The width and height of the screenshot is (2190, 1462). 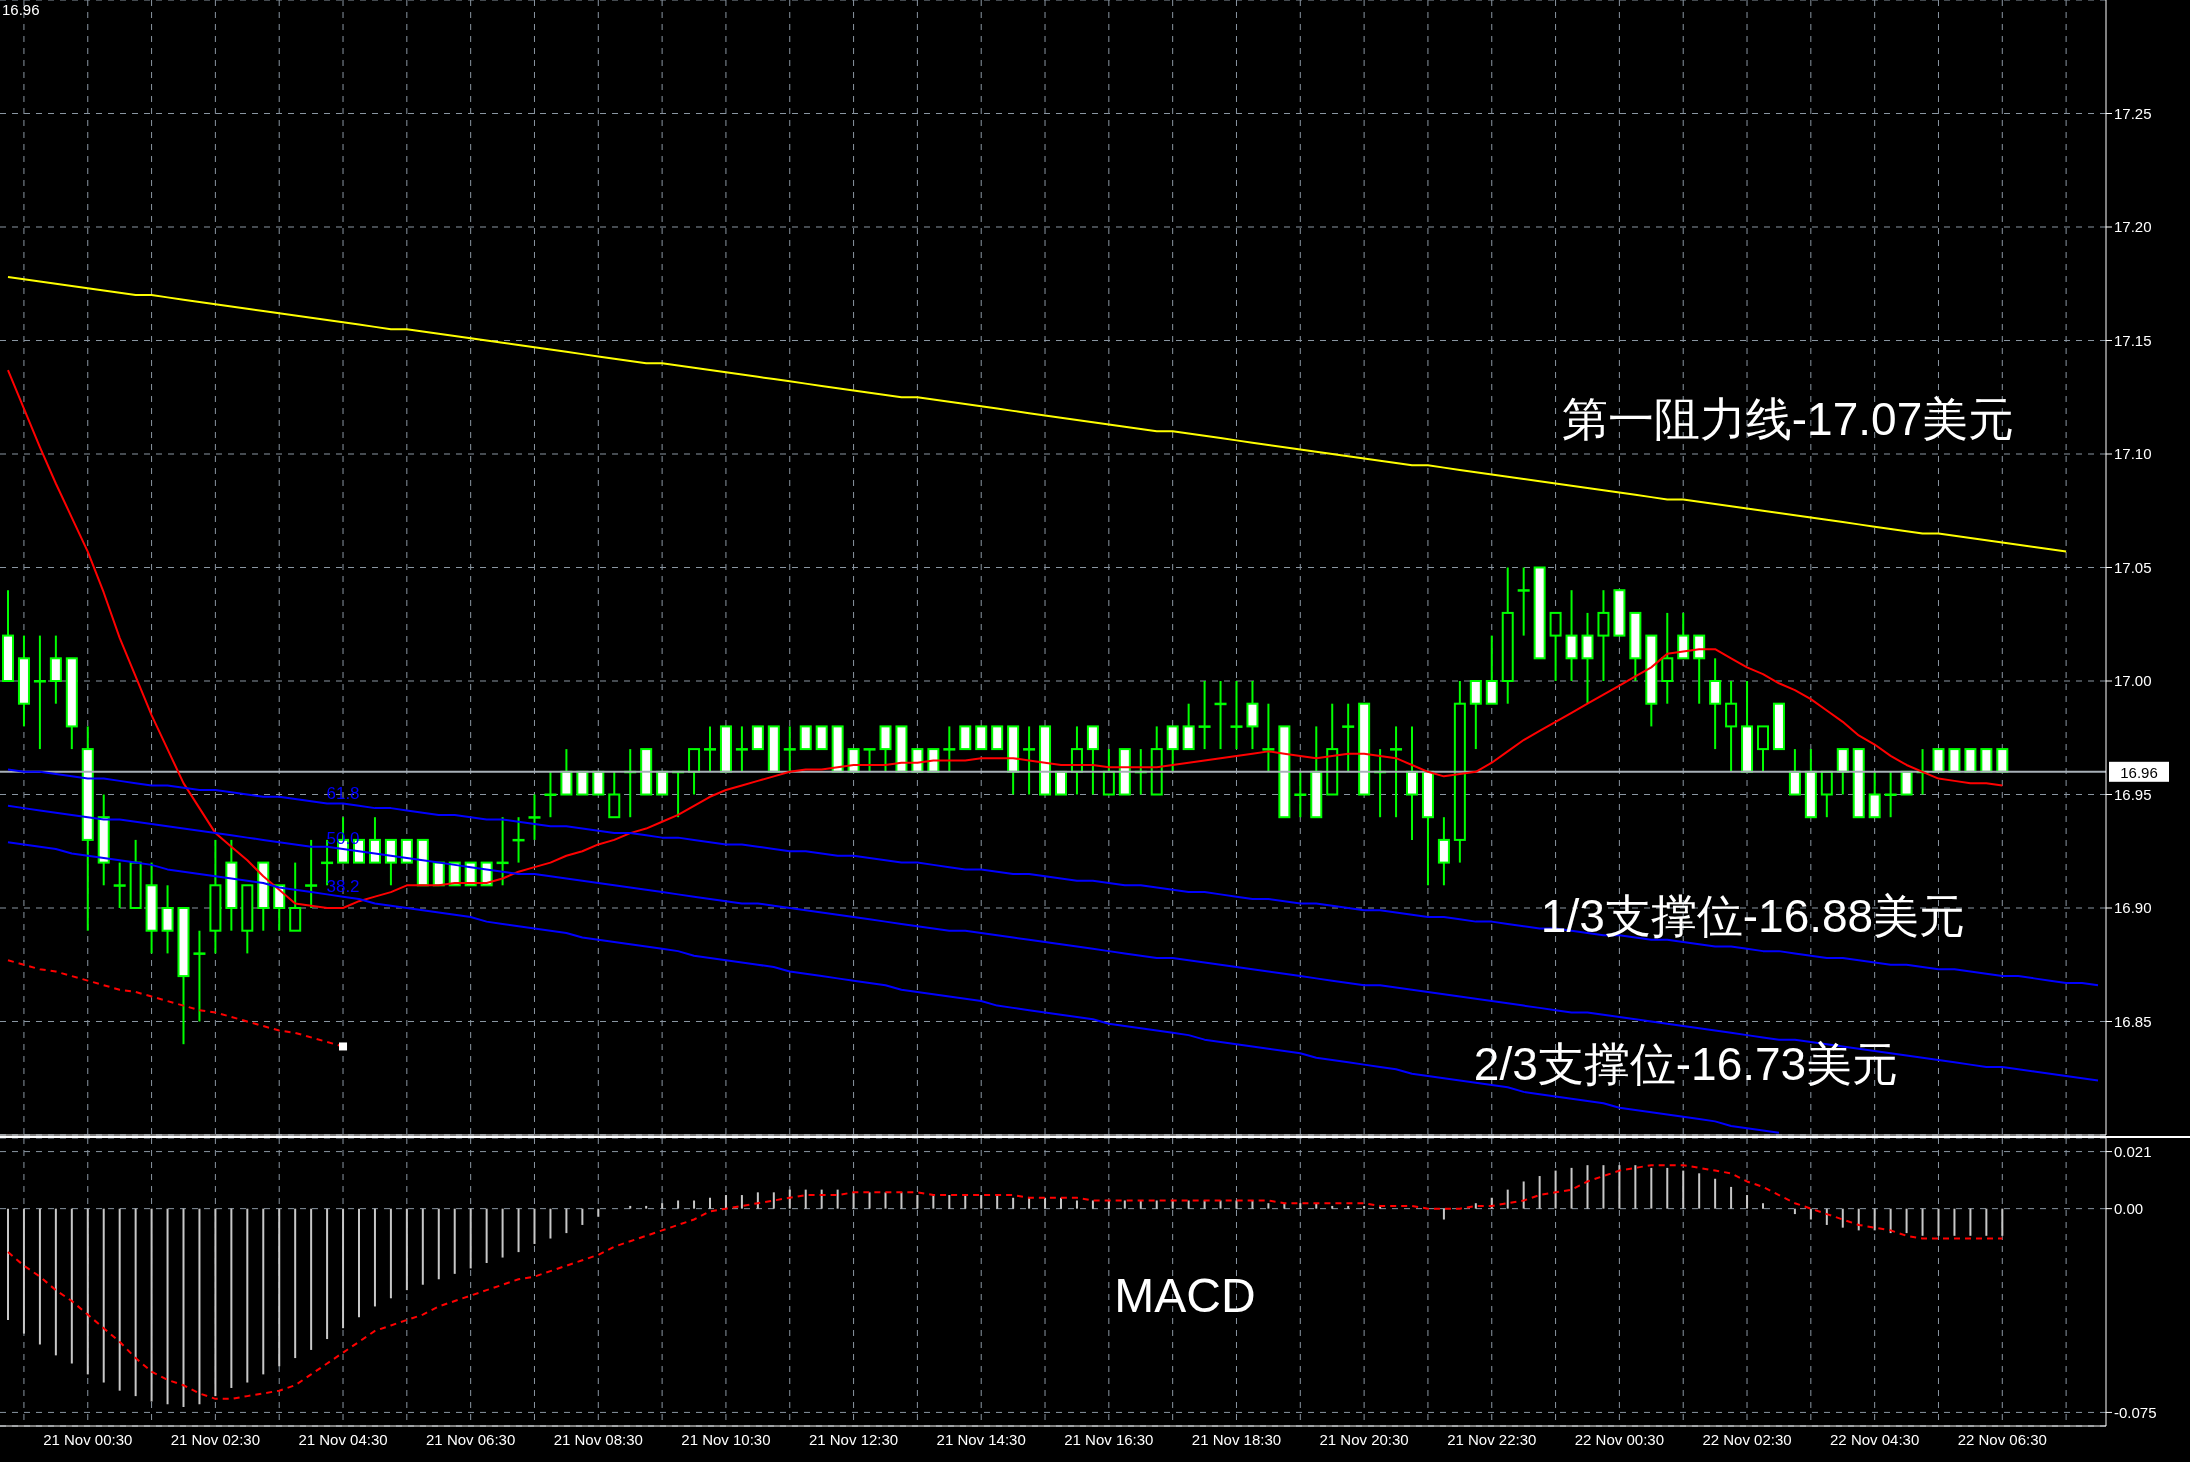 What do you see at coordinates (1753, 915) in the screenshot?
I see `annotation: 1/3支撑位-16.88美元` at bounding box center [1753, 915].